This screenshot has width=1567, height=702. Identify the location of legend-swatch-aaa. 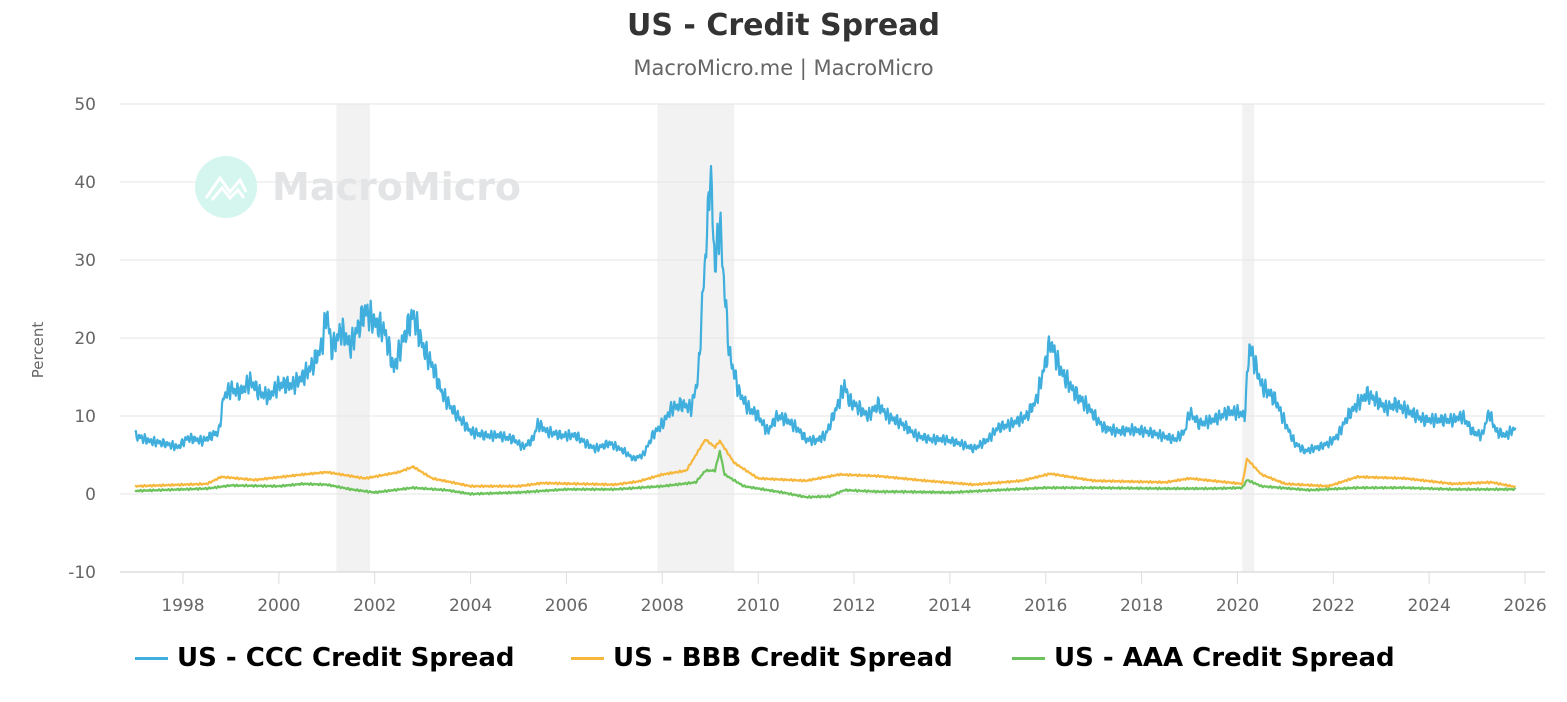
(1028, 658).